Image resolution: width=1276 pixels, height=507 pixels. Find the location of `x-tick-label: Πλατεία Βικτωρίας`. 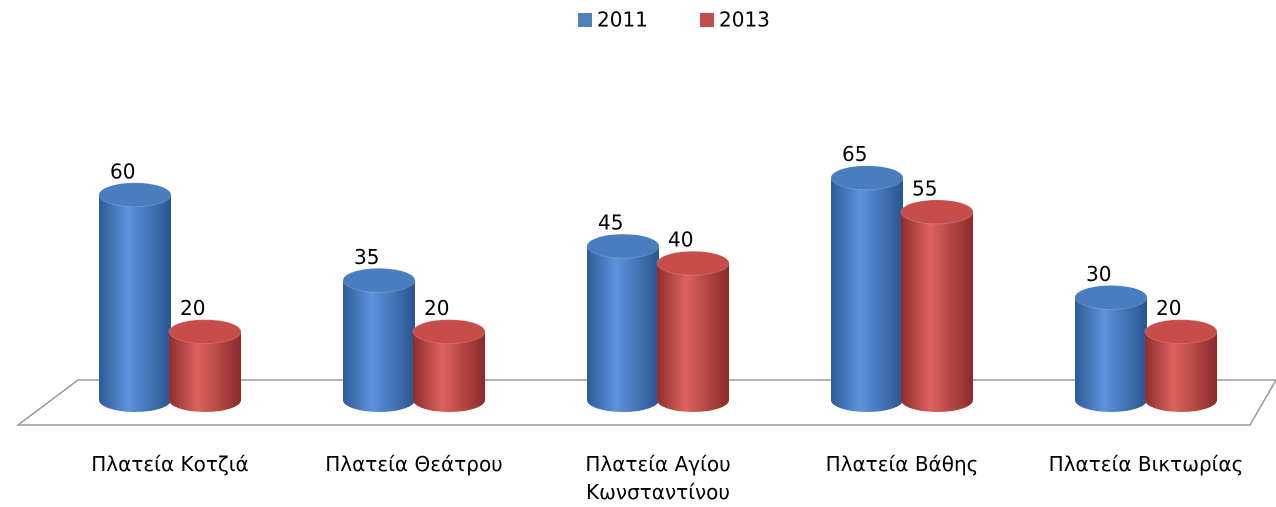

x-tick-label: Πλατεία Βικτωρίας is located at coordinates (1146, 464).